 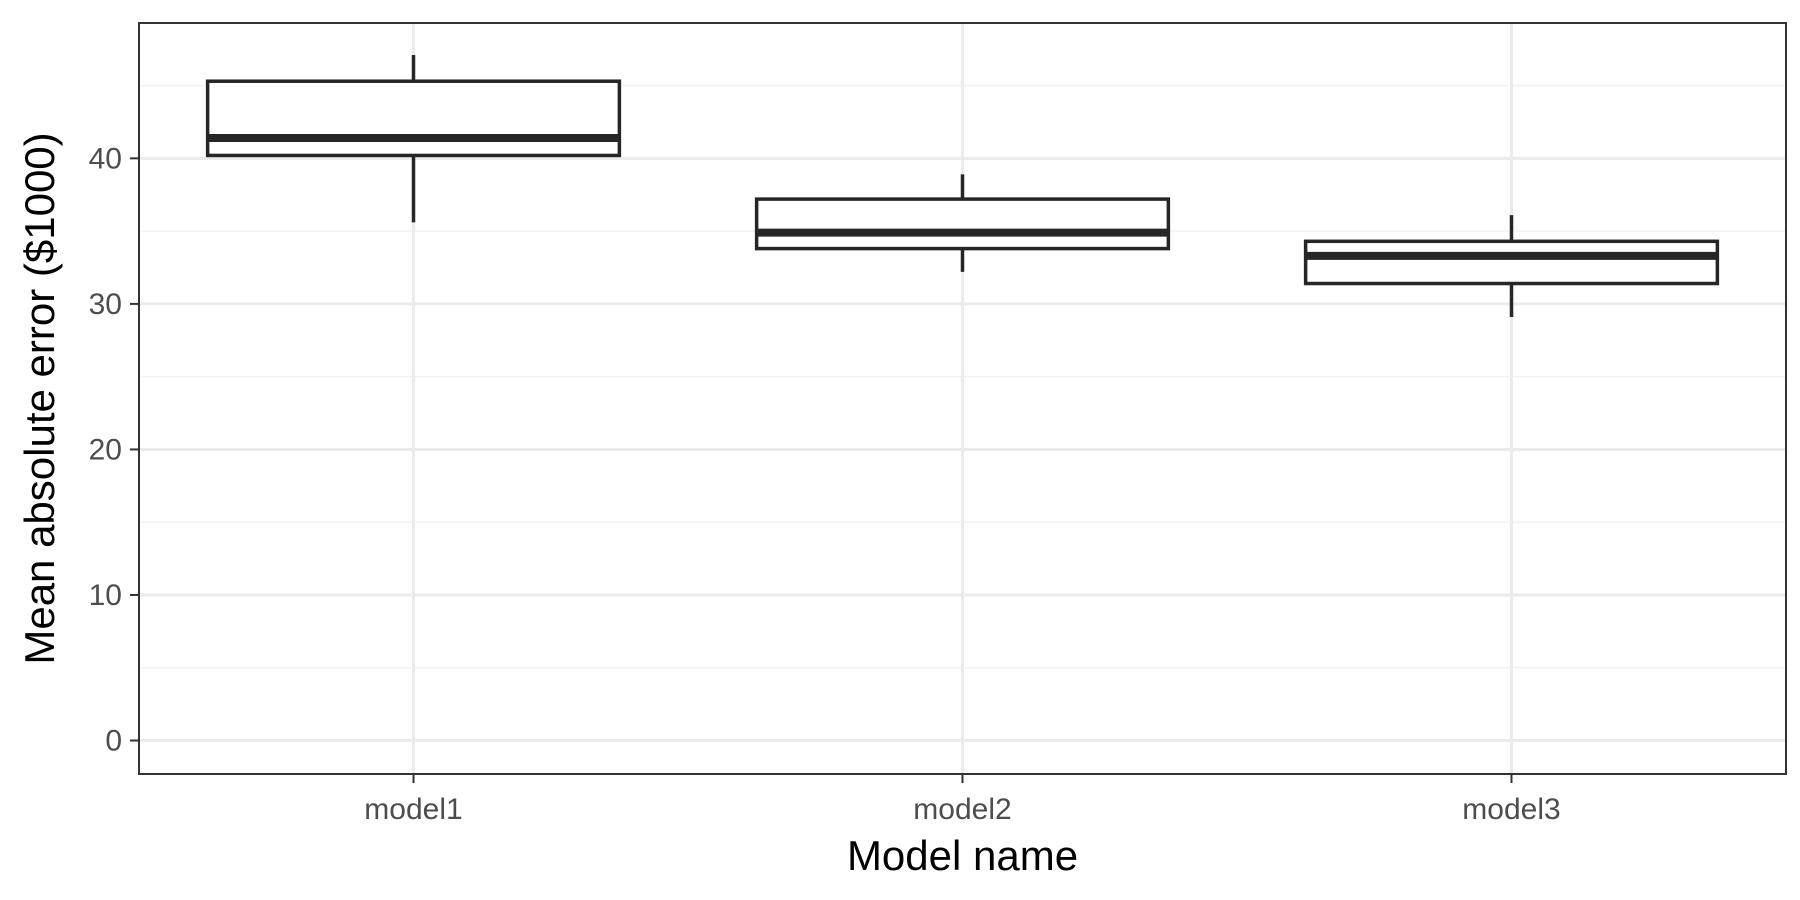 I want to click on box-model3, so click(x=1511, y=266).